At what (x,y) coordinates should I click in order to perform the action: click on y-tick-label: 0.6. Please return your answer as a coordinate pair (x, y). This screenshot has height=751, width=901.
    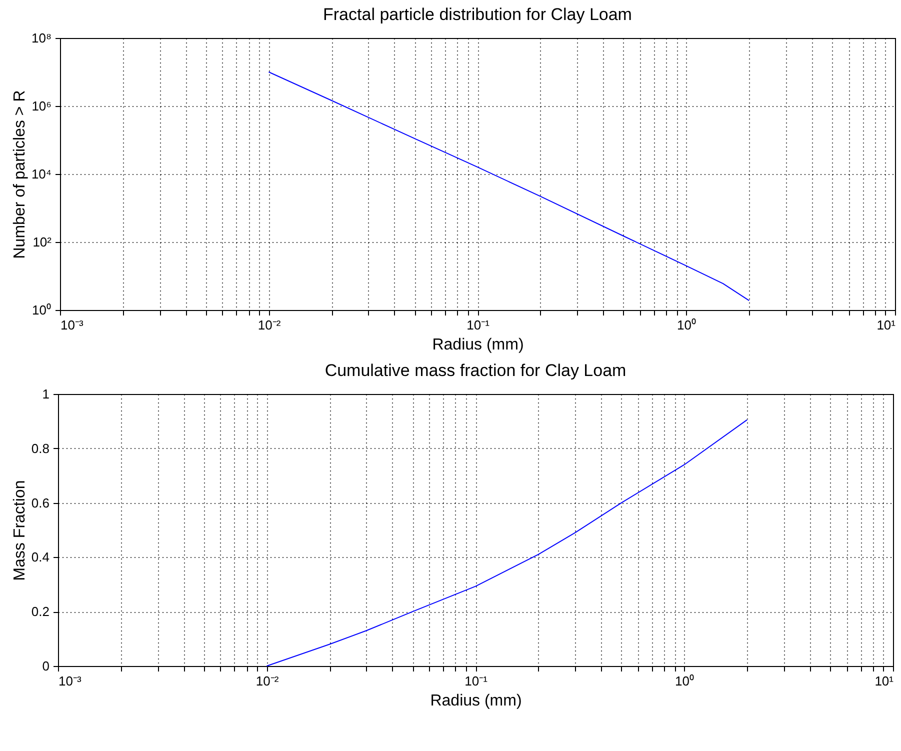
    Looking at the image, I should click on (40, 502).